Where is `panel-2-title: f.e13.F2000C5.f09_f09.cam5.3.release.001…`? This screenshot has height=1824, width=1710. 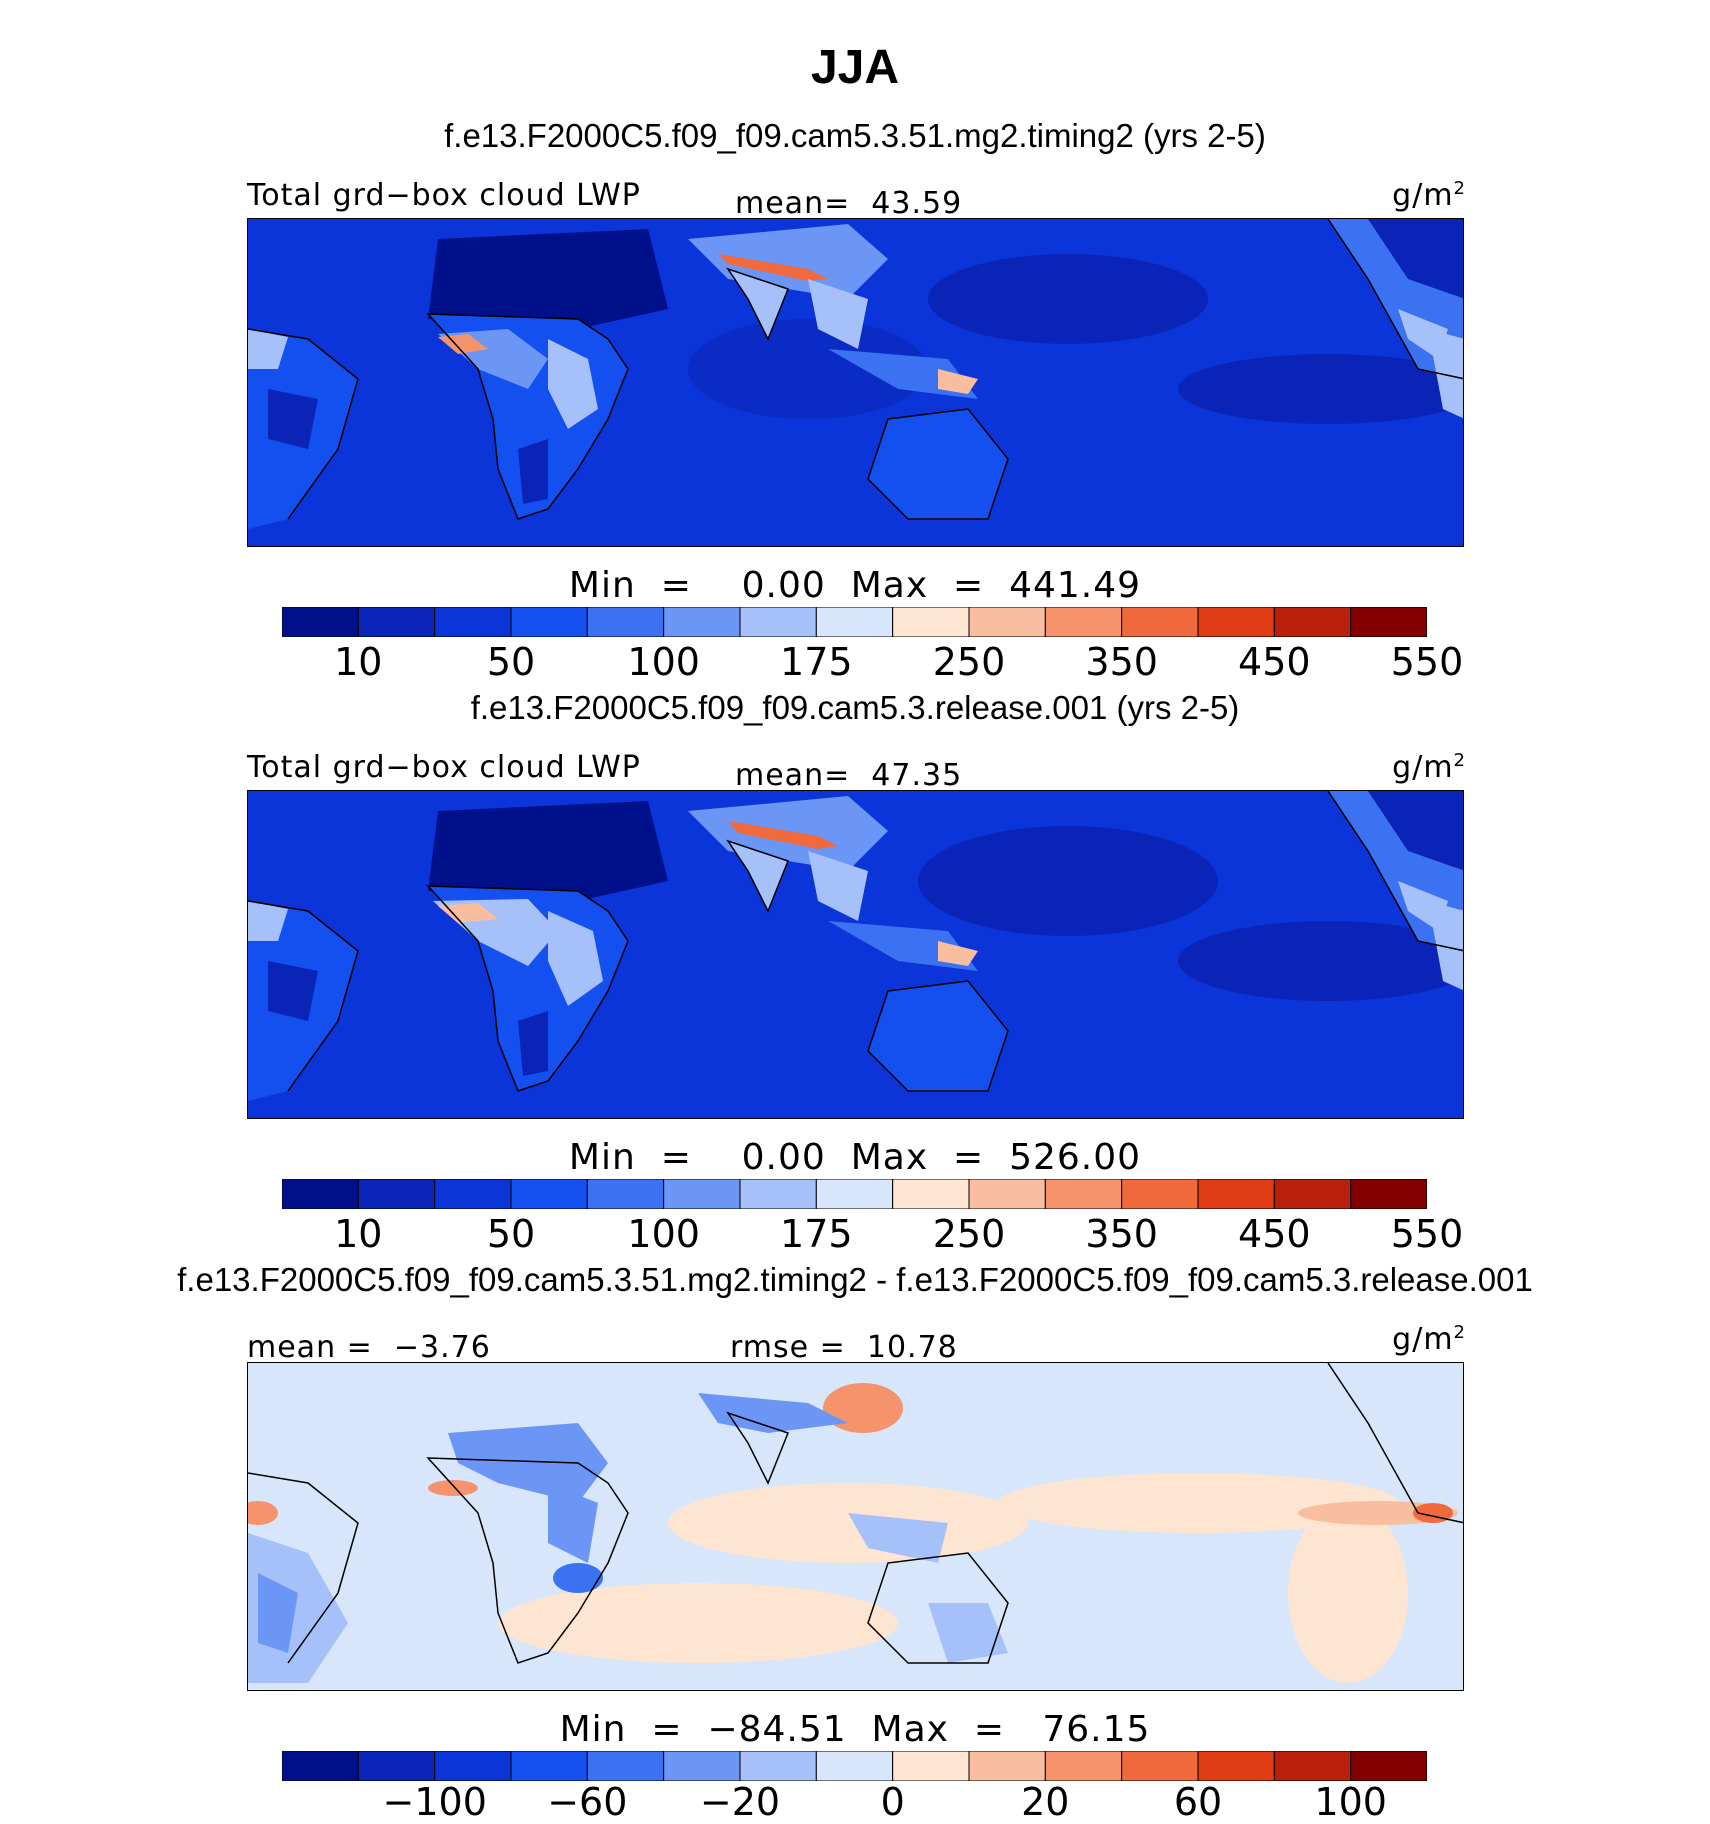
panel-2-title: f.e13.F2000C5.f09_f09.cam5.3.release.001… is located at coordinates (855, 707).